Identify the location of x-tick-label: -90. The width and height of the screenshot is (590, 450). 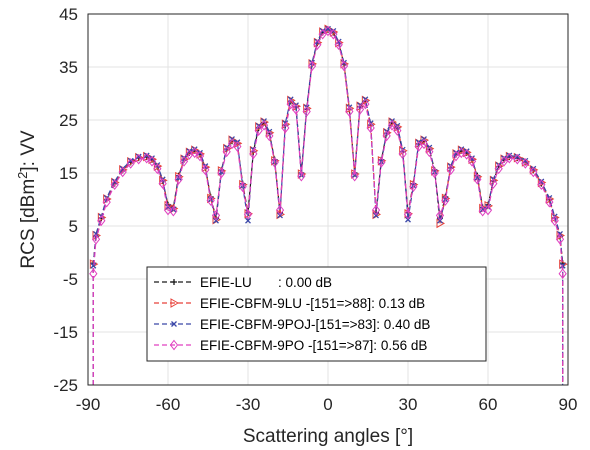
(88, 404).